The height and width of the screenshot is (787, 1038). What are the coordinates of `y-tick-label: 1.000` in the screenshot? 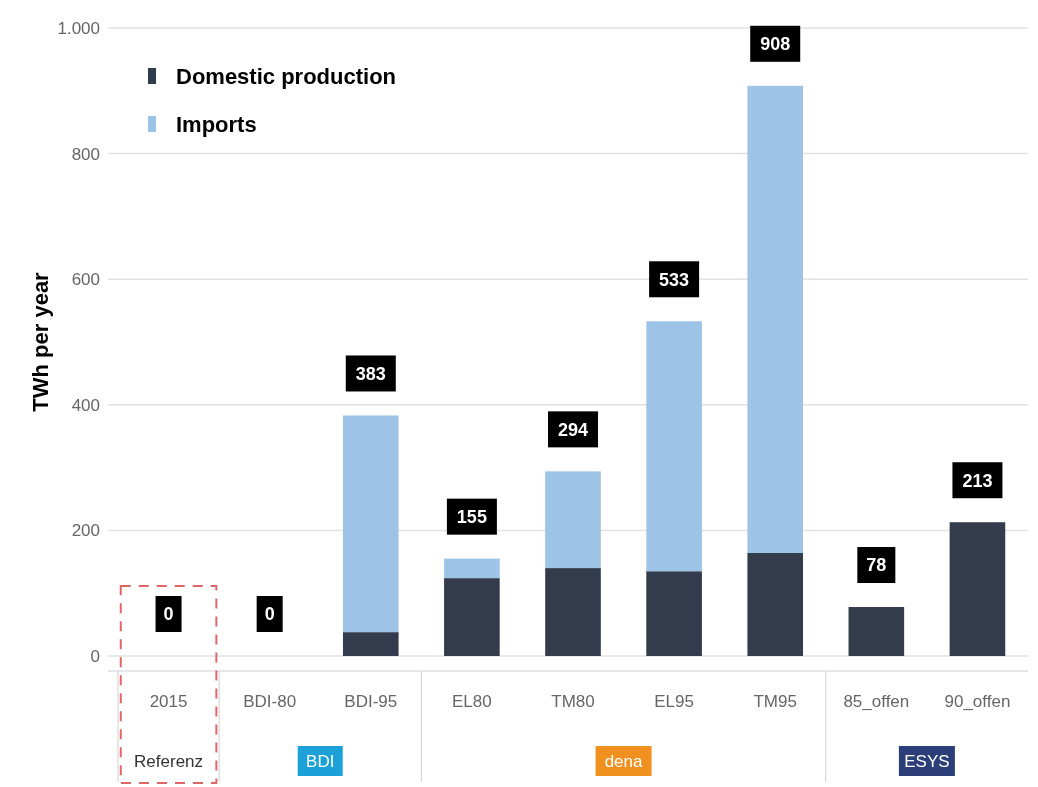 It's located at (78, 28).